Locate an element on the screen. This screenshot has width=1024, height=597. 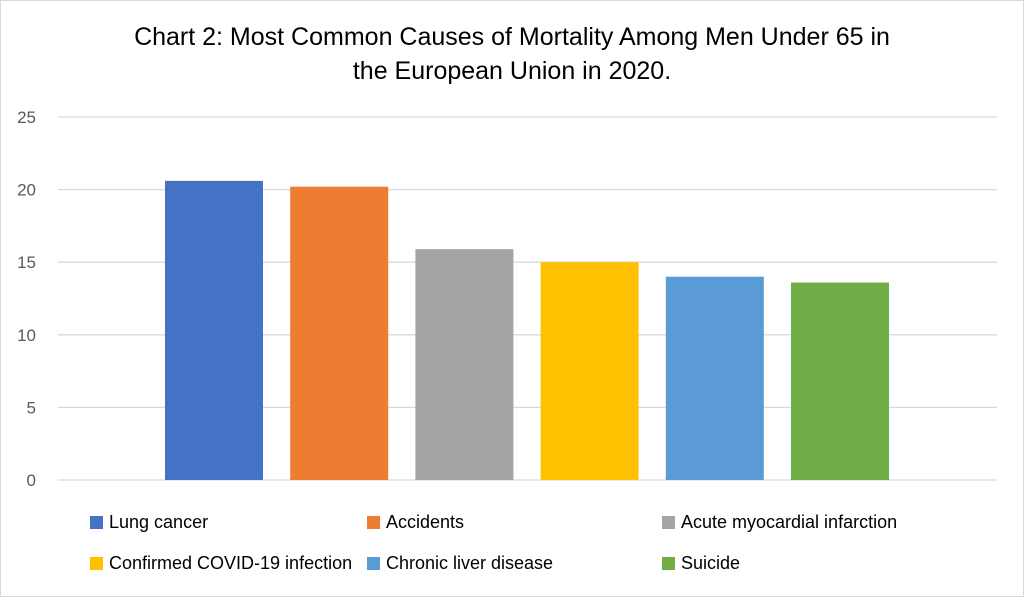
legend-item: Lung cancer is located at coordinates (149, 522).